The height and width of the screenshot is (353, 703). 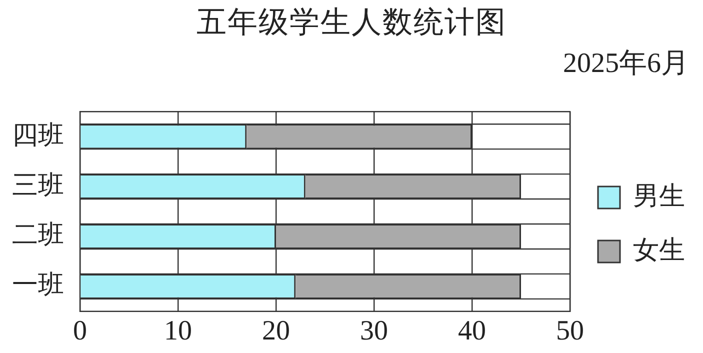 I want to click on x-tick-label: 0, so click(x=80, y=331).